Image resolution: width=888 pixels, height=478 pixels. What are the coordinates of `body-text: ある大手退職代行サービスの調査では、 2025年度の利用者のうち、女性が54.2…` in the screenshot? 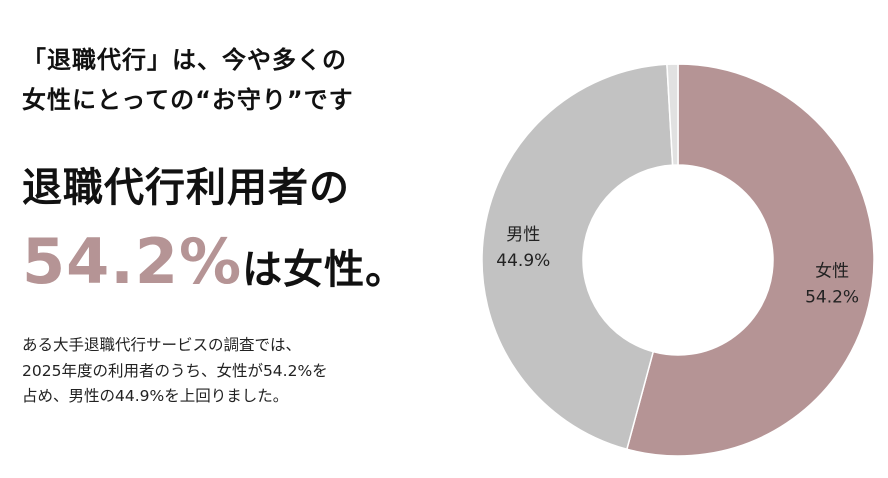 It's located at (232, 371).